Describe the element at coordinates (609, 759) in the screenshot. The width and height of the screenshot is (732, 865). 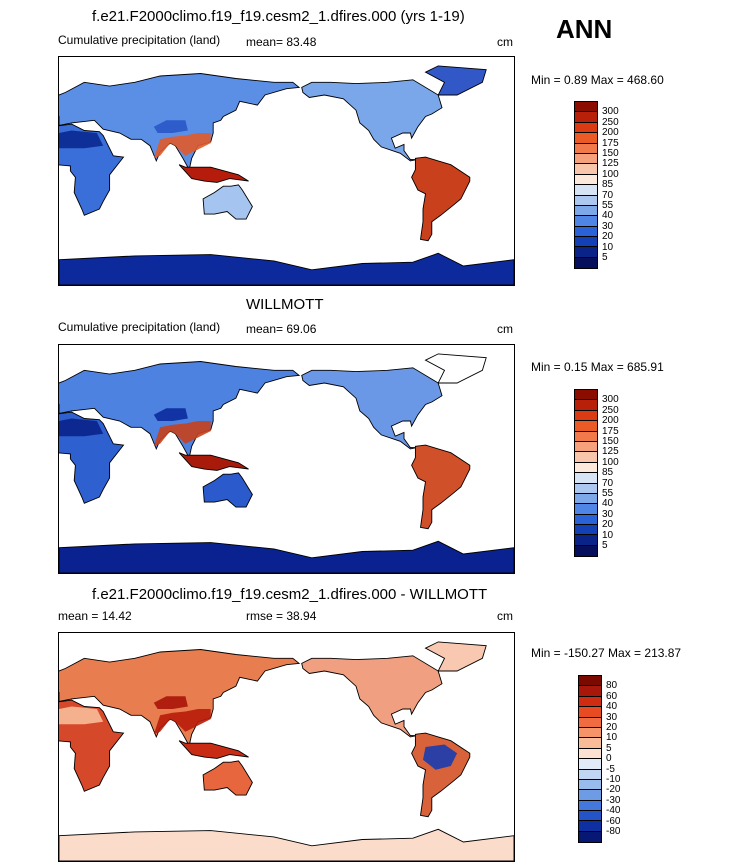
I see `colorbar-tick-label: 0` at that location.